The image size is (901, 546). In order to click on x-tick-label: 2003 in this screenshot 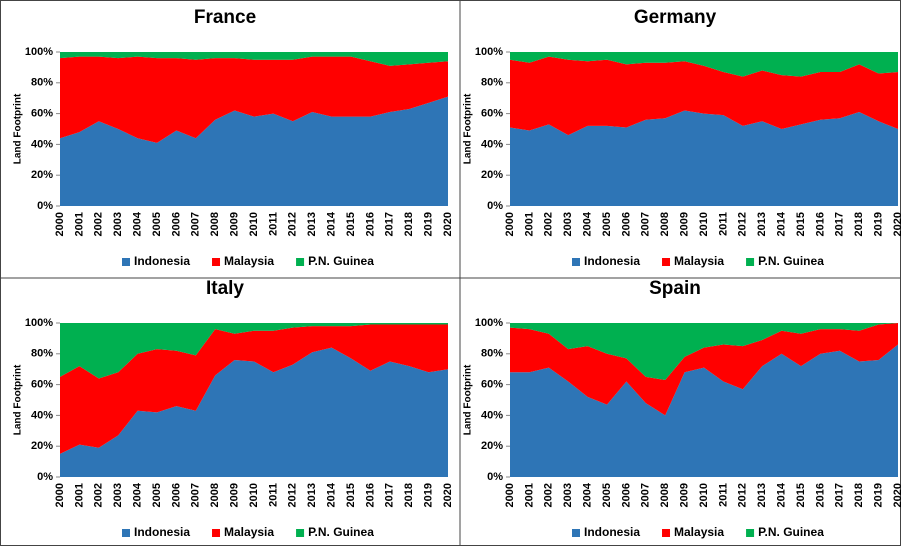, I will do `click(118, 224)`.